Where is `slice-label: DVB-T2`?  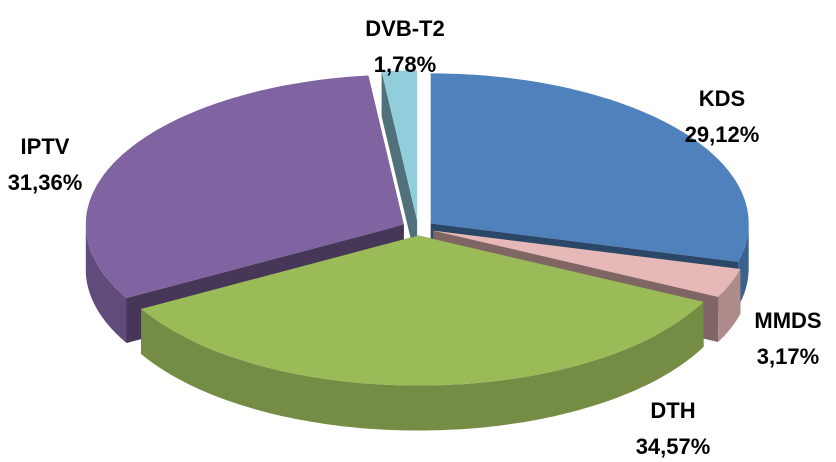
slice-label: DVB-T2 is located at coordinates (404, 28).